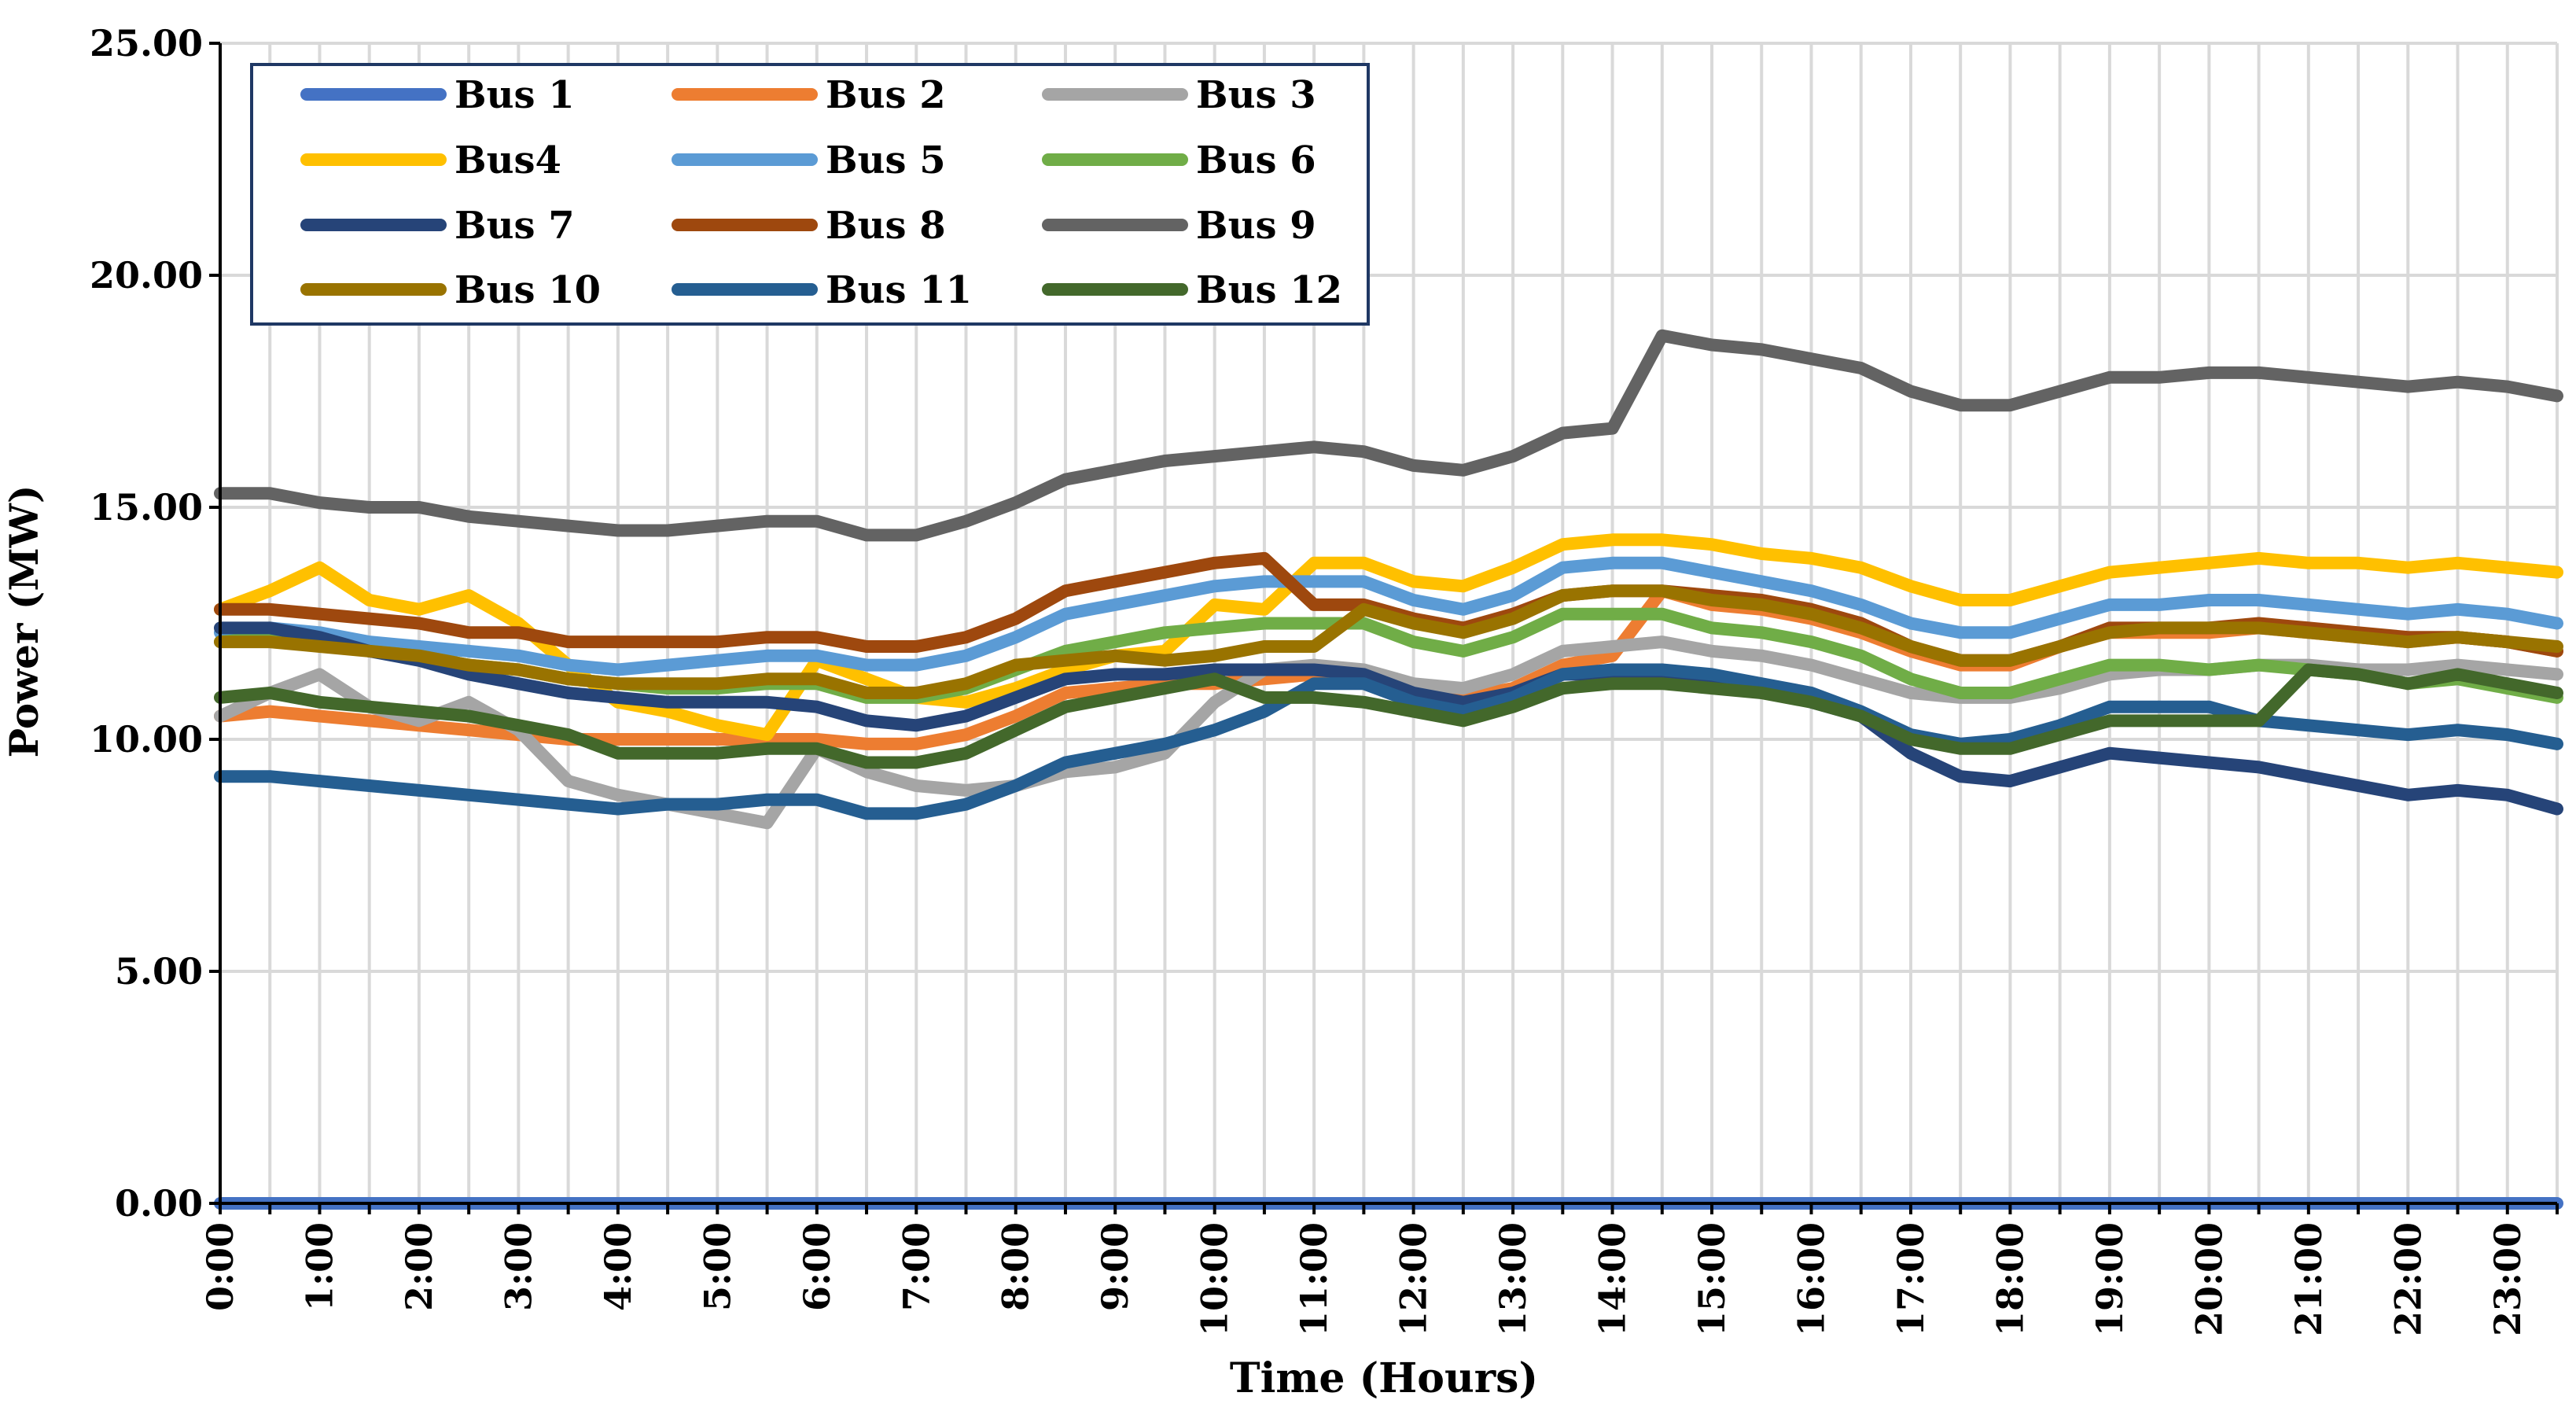 The width and height of the screenshot is (2576, 1411). I want to click on x-tick-label: 16:00, so click(1811, 1279).